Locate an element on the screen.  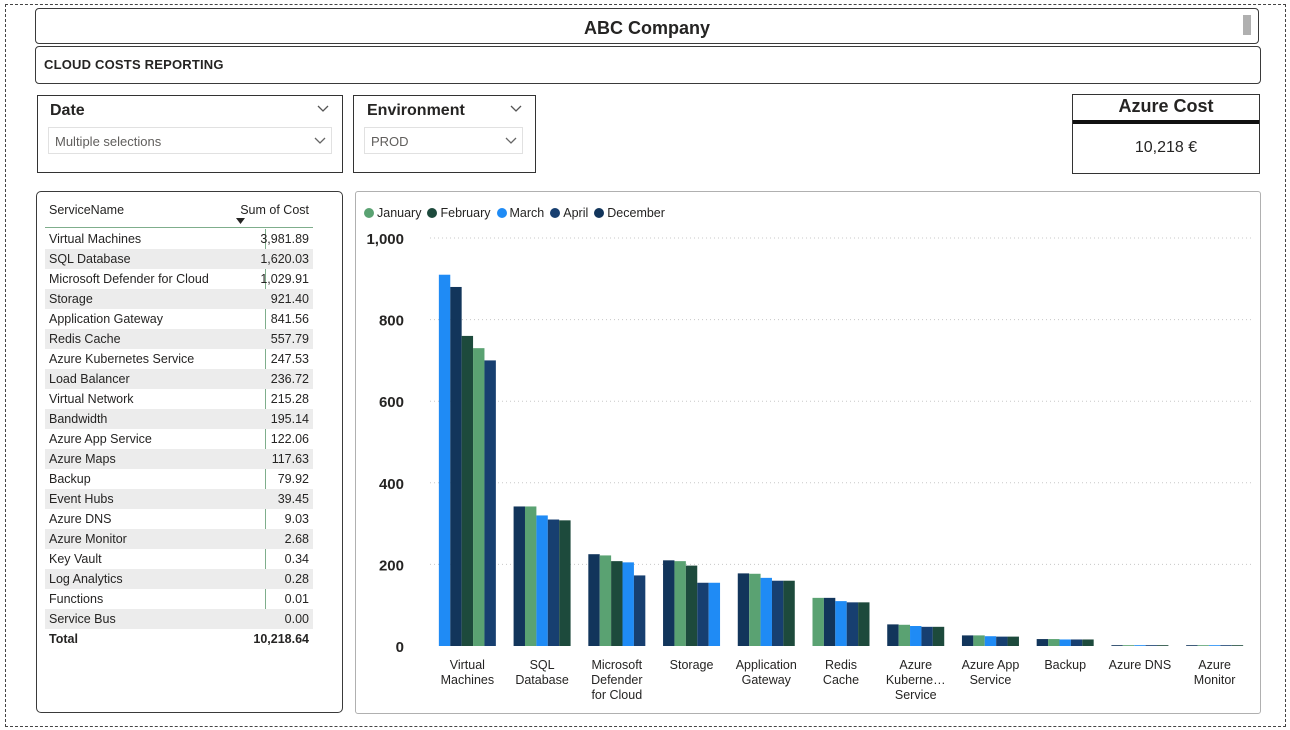
table-row: Microsoft Defender for Cloud 1,029.91 is located at coordinates (179, 279).